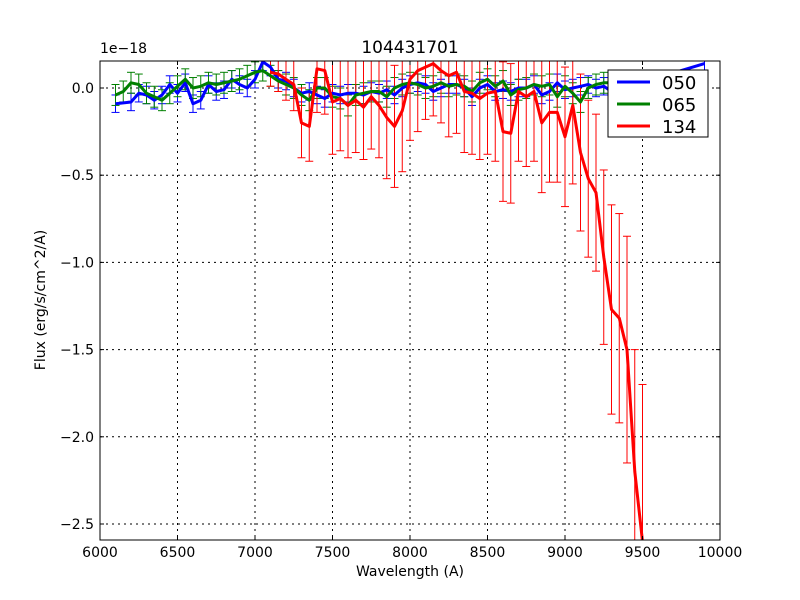  I want to click on legend-item-050: 050, so click(656, 83).